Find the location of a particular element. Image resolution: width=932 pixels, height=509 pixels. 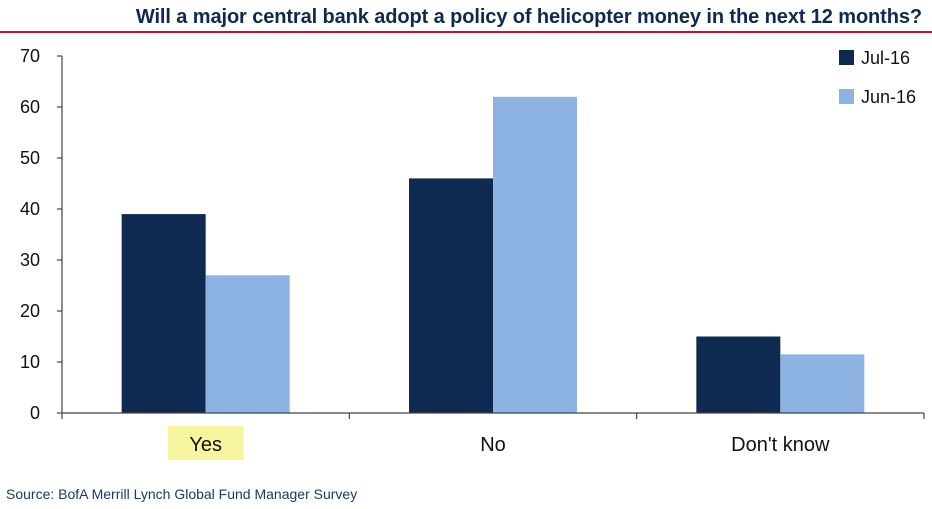

x-category-label: Yes is located at coordinates (205, 445).